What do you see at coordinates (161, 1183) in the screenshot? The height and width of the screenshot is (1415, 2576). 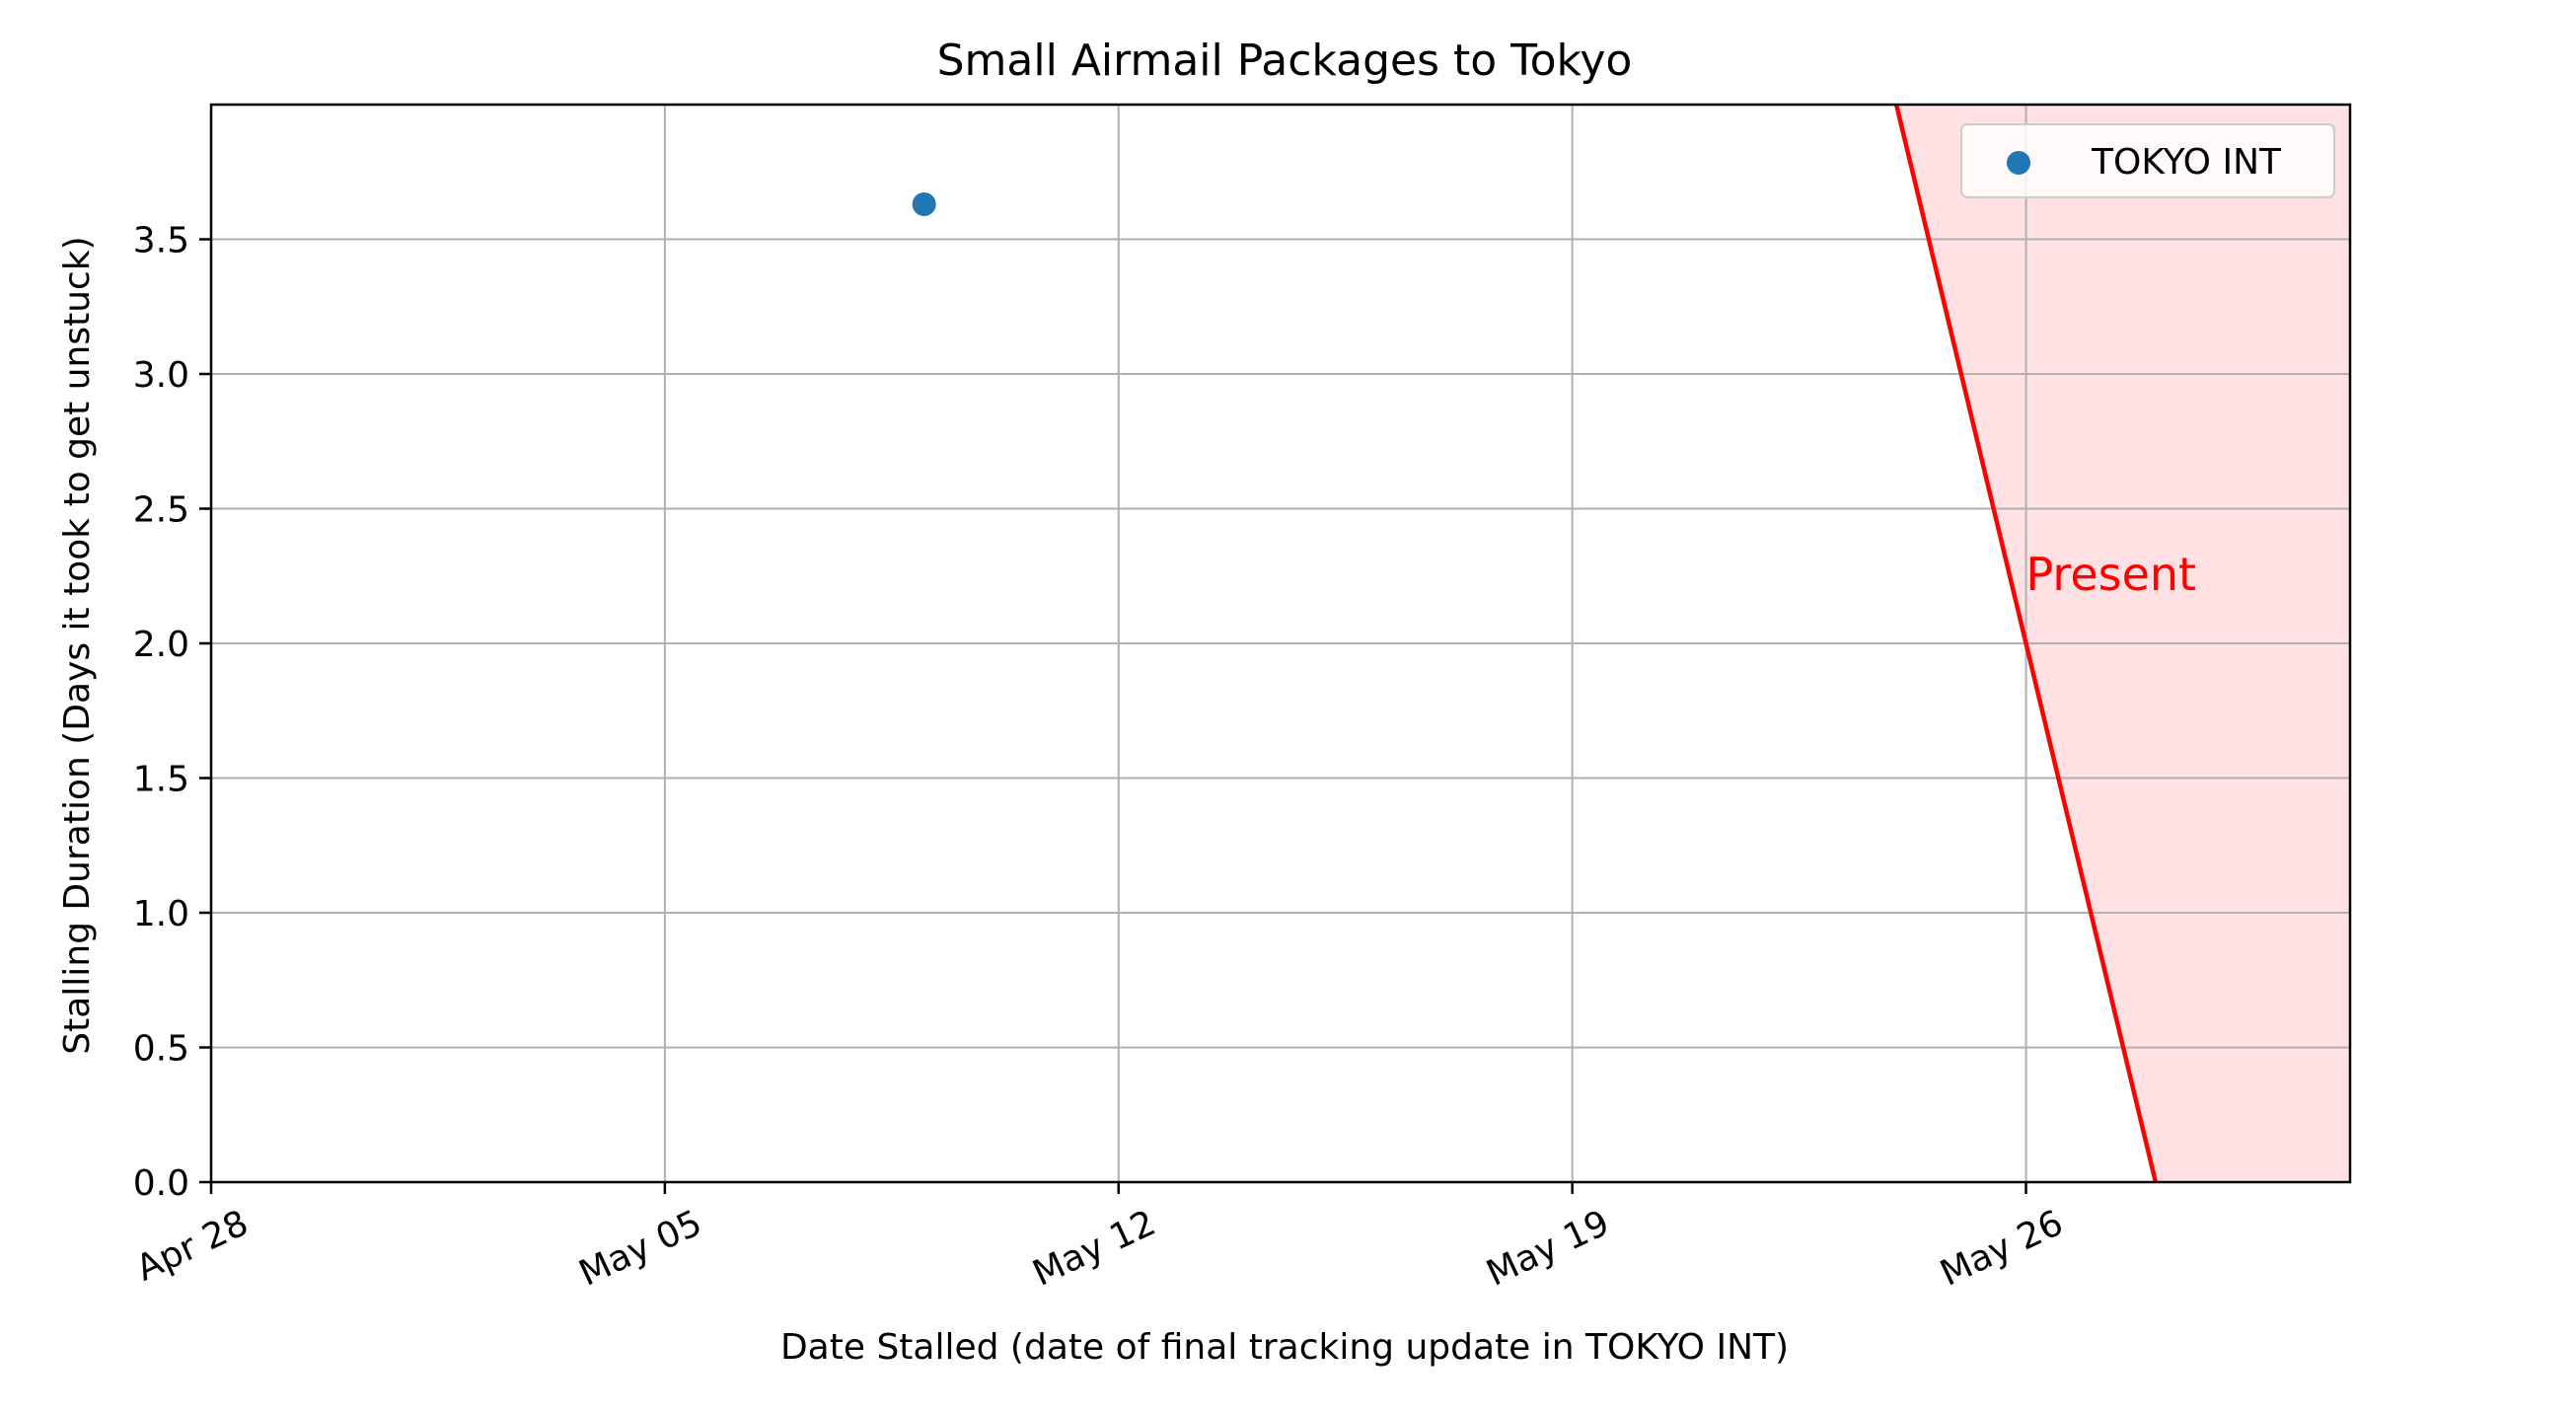 I see `y-tick-label: 0.0` at bounding box center [161, 1183].